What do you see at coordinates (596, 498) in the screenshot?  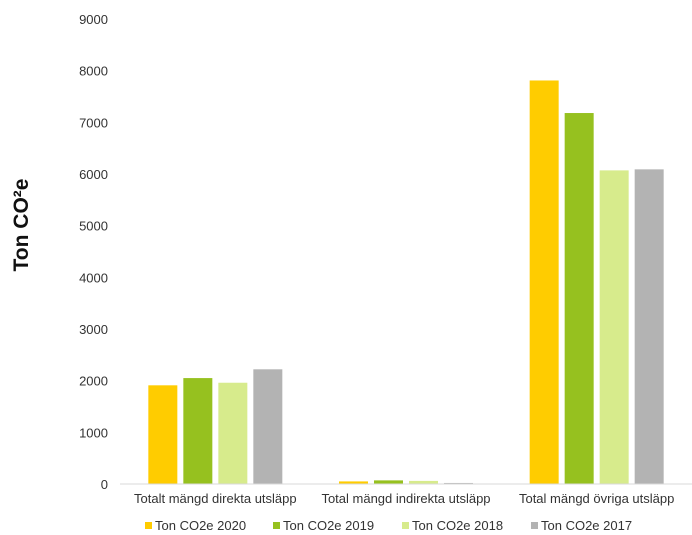 I see `x-category-label: Total mängd övriga utsläpp` at bounding box center [596, 498].